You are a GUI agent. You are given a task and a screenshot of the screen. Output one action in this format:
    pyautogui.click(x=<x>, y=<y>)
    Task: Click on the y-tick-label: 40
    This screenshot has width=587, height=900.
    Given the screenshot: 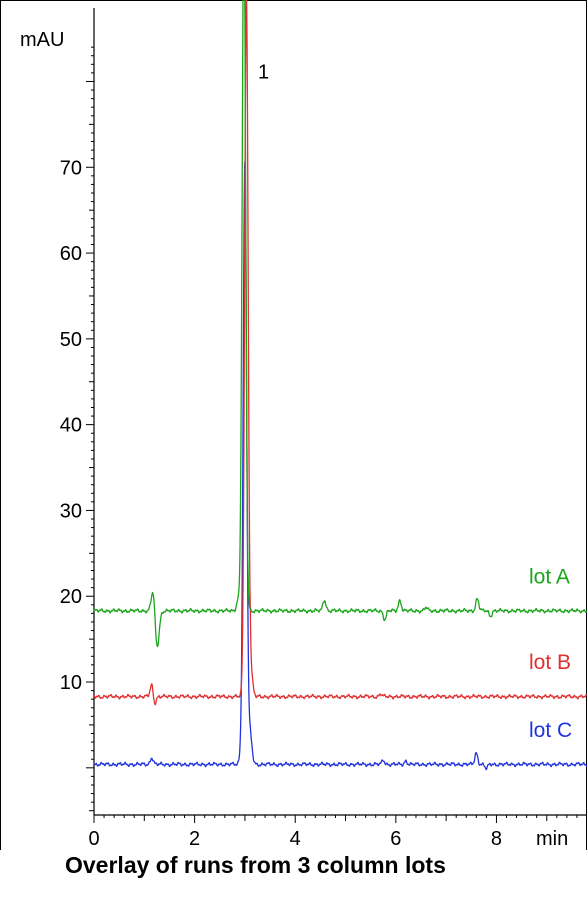 What is the action you would take?
    pyautogui.click(x=71, y=426)
    